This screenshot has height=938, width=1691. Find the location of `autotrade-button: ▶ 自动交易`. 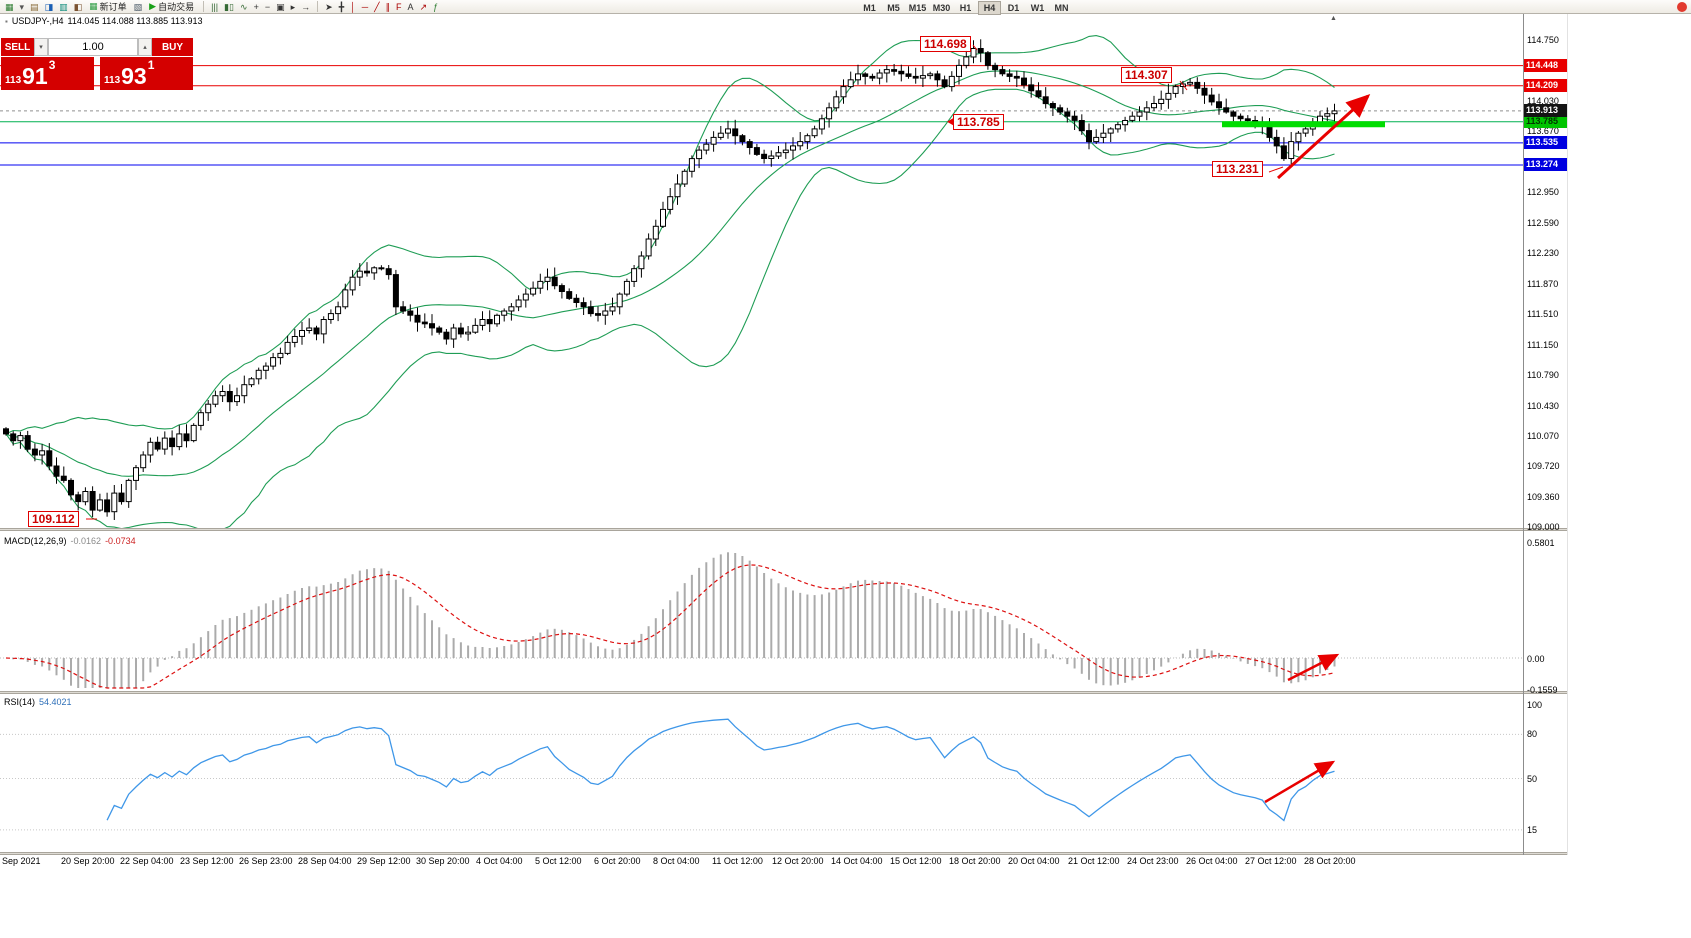

autotrade-button: ▶ 自动交易 is located at coordinates (171, 6).